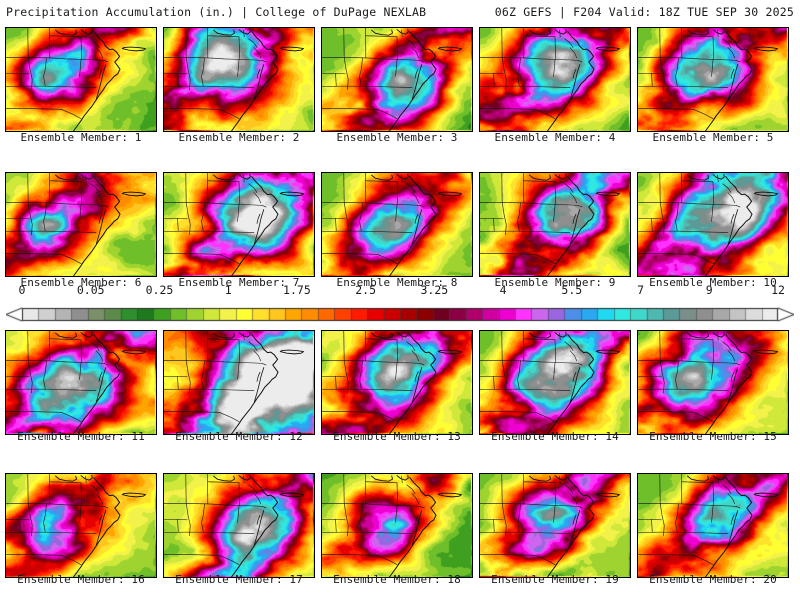  Describe the element at coordinates (81, 137) in the screenshot. I see `panel-label-1: Ensemble Member: 1` at that location.